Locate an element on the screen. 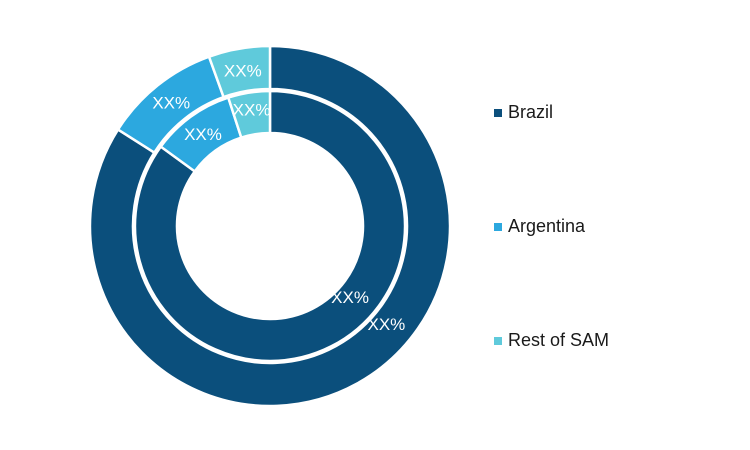  inner-slice-rest-of-sam is located at coordinates (249, 114).